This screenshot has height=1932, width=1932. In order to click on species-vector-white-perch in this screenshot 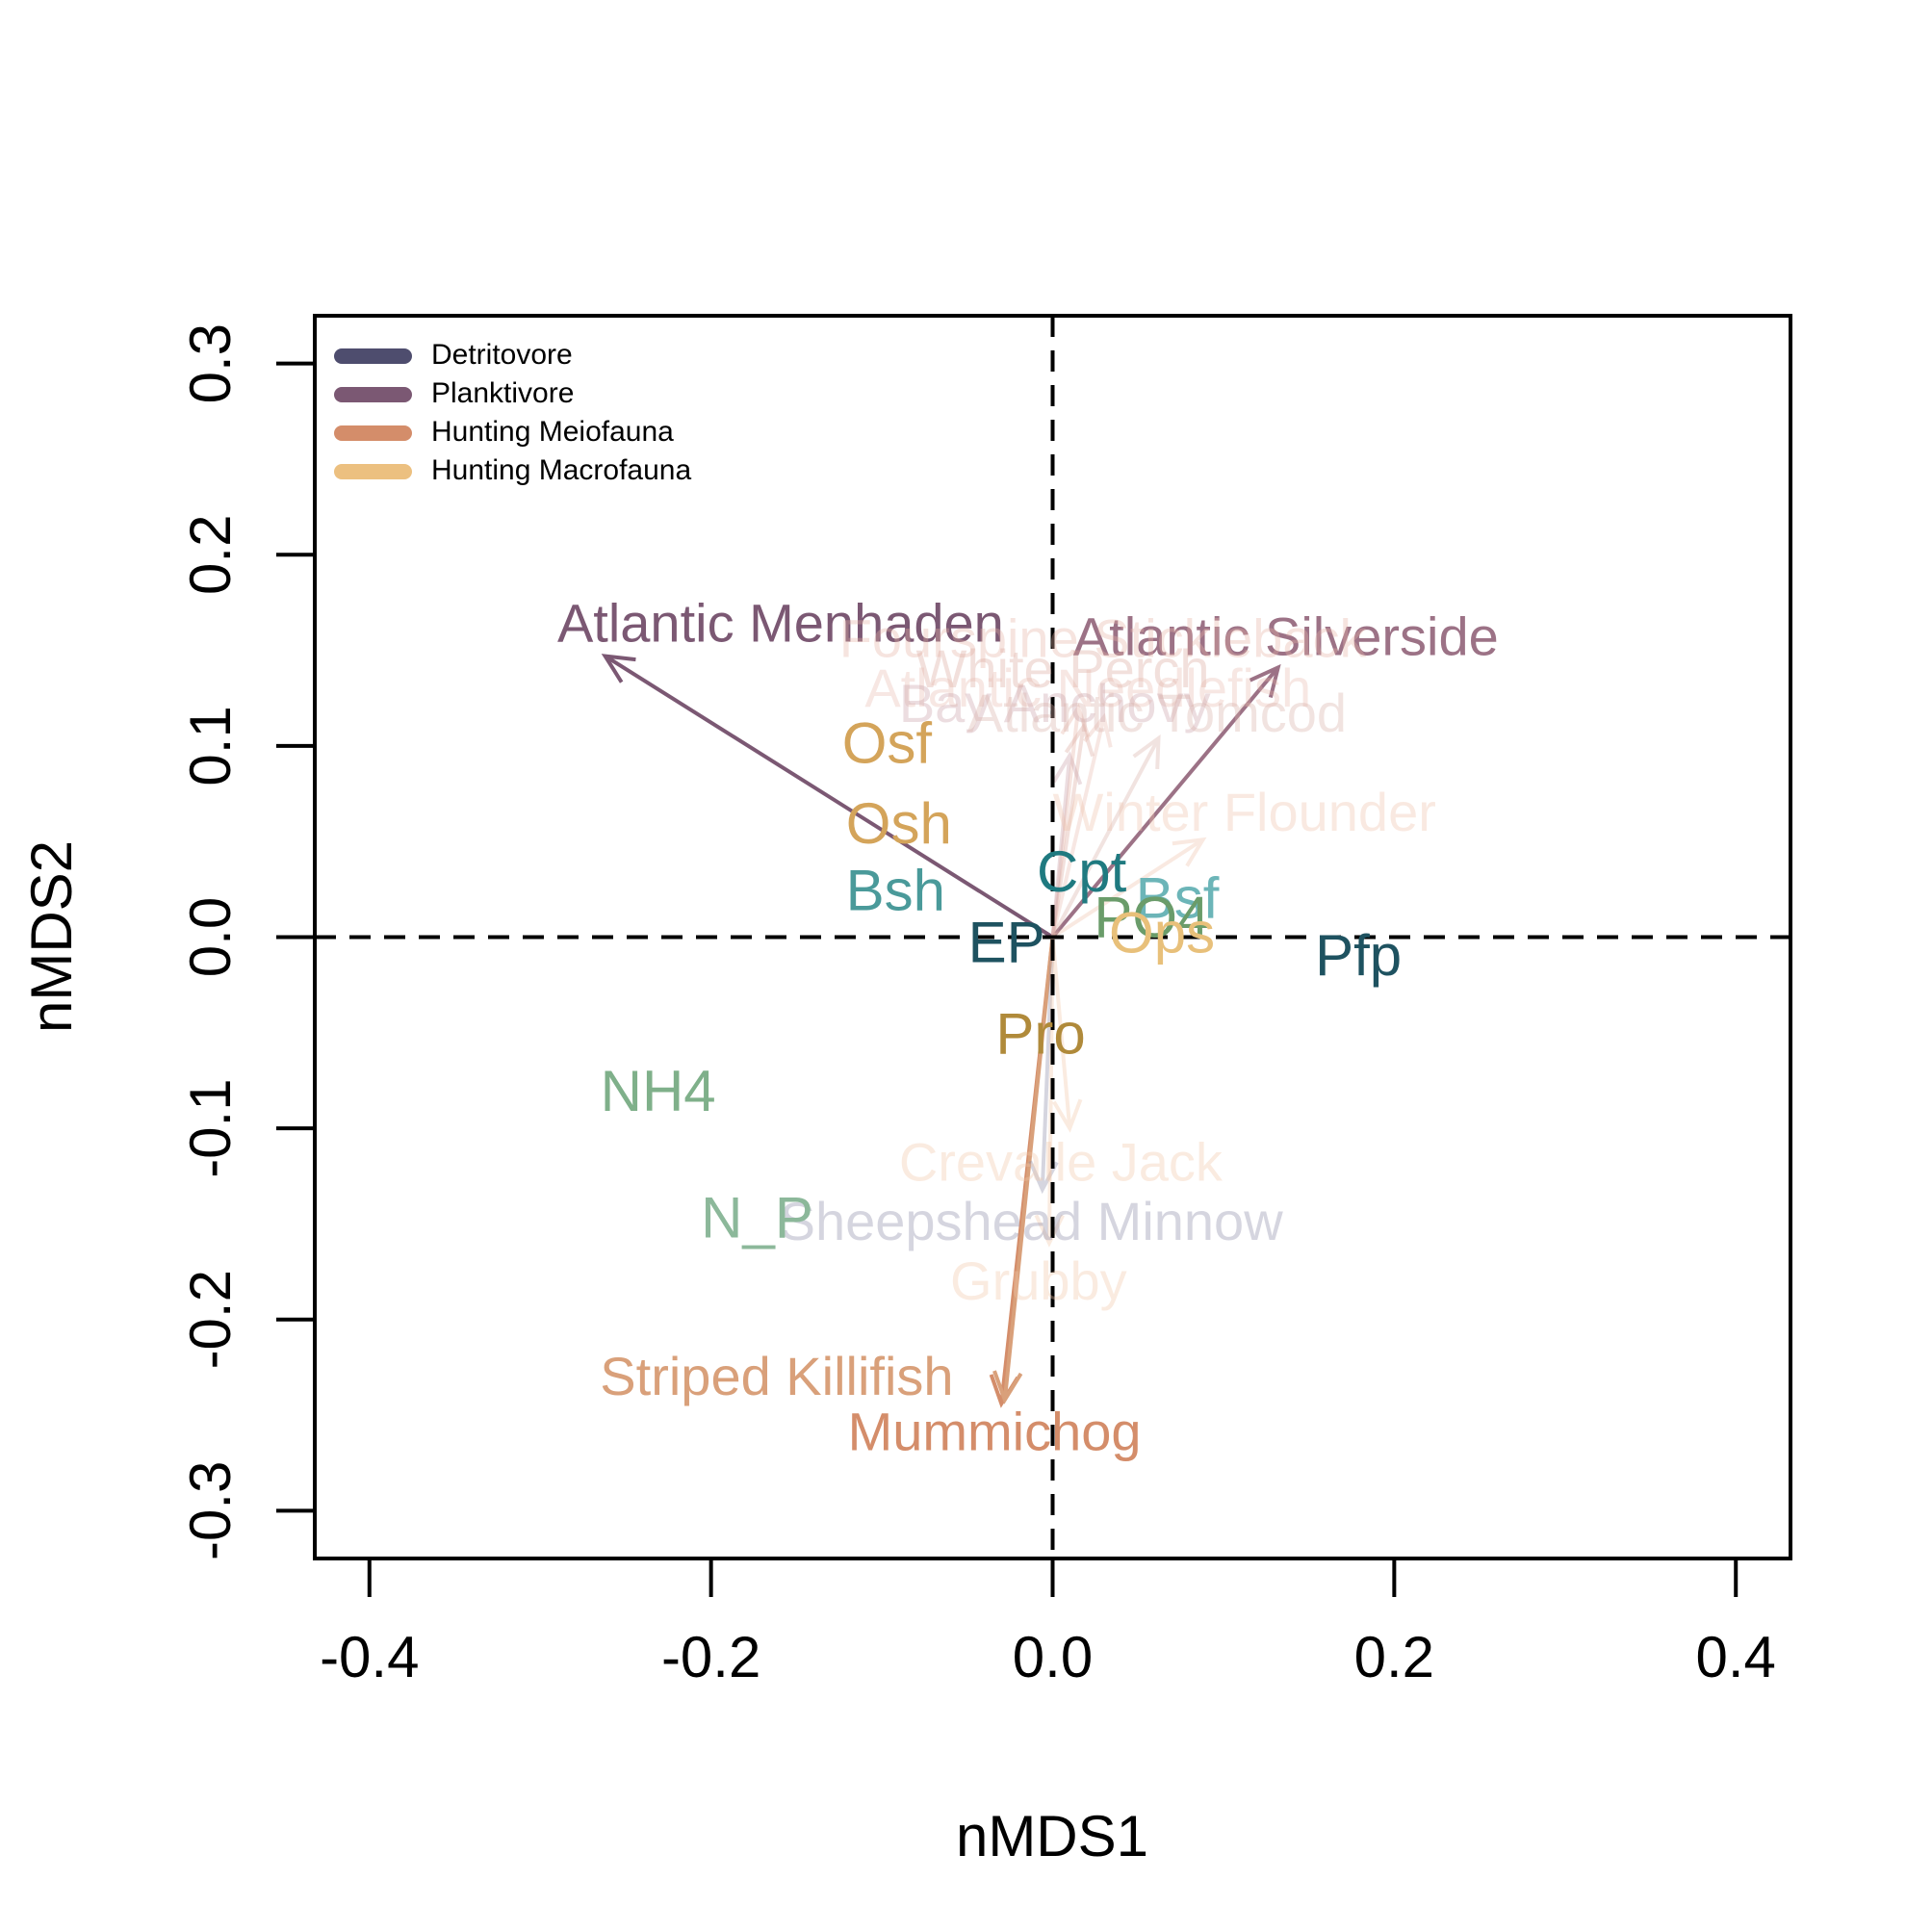, I will do `click(1072, 830)`.